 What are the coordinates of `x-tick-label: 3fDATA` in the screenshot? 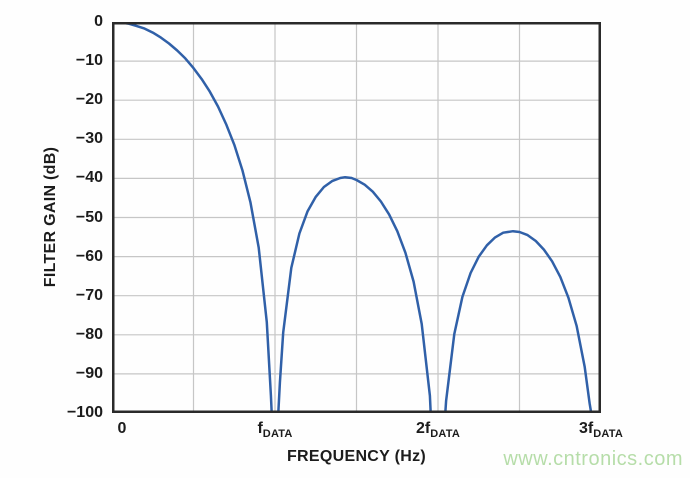 It's located at (601, 430).